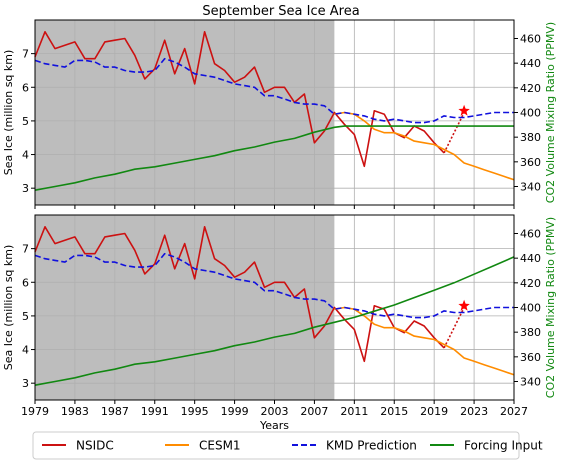 The image size is (563, 468). What do you see at coordinates (314, 411) in the screenshot?
I see `x-tick-label: 2007` at bounding box center [314, 411].